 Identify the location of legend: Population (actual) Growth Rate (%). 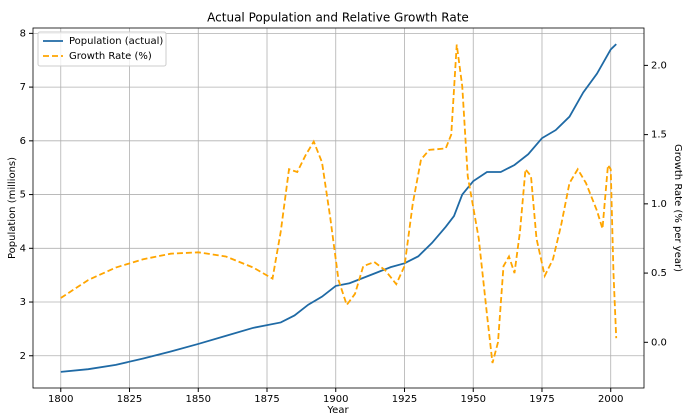
(102, 49).